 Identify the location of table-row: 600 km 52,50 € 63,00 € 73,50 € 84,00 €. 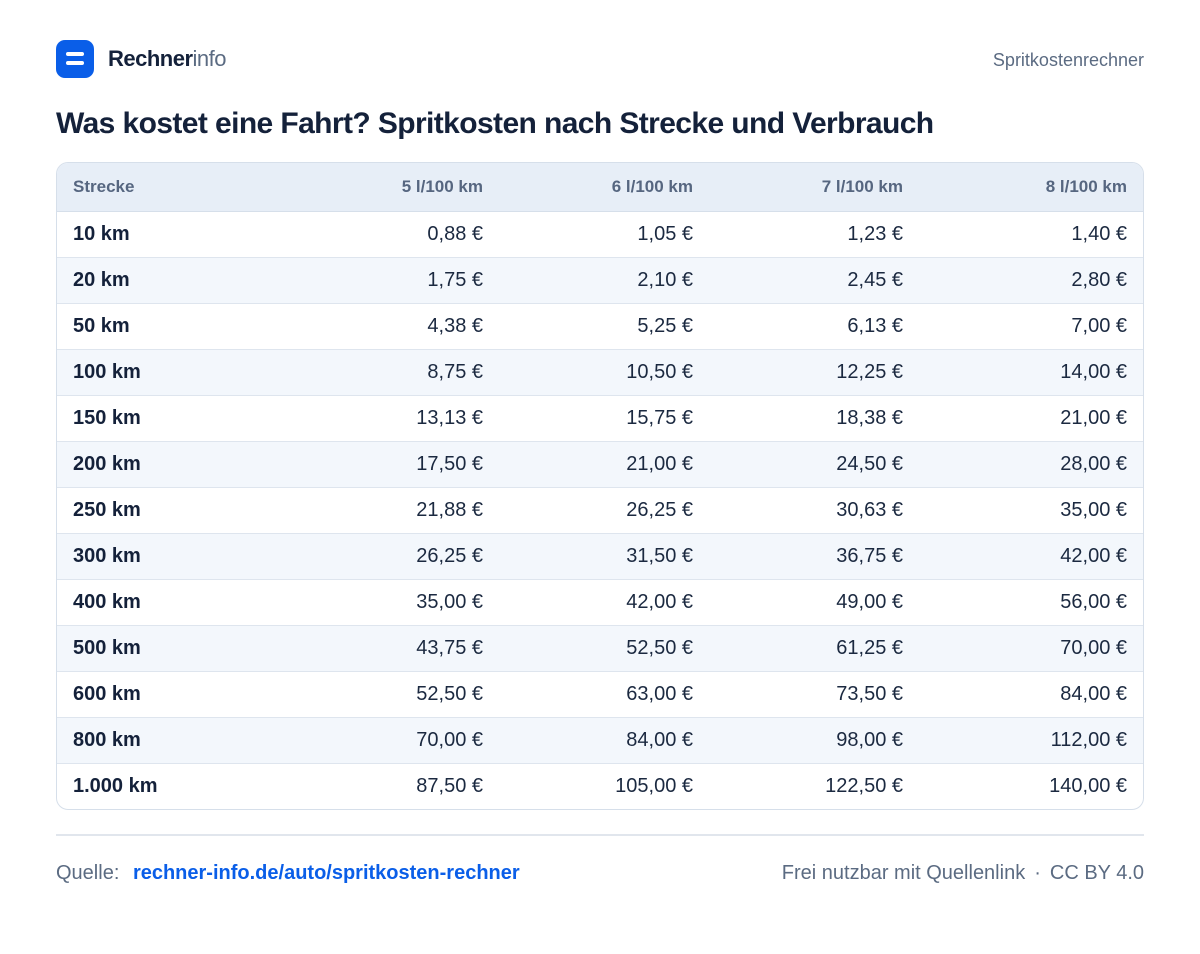
(600, 694).